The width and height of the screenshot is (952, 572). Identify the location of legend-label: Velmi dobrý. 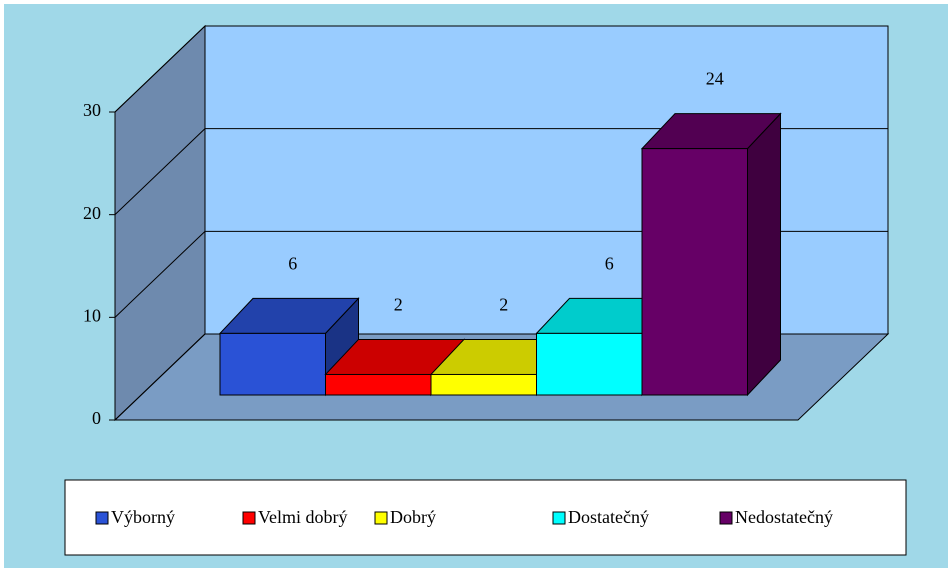
(303, 517).